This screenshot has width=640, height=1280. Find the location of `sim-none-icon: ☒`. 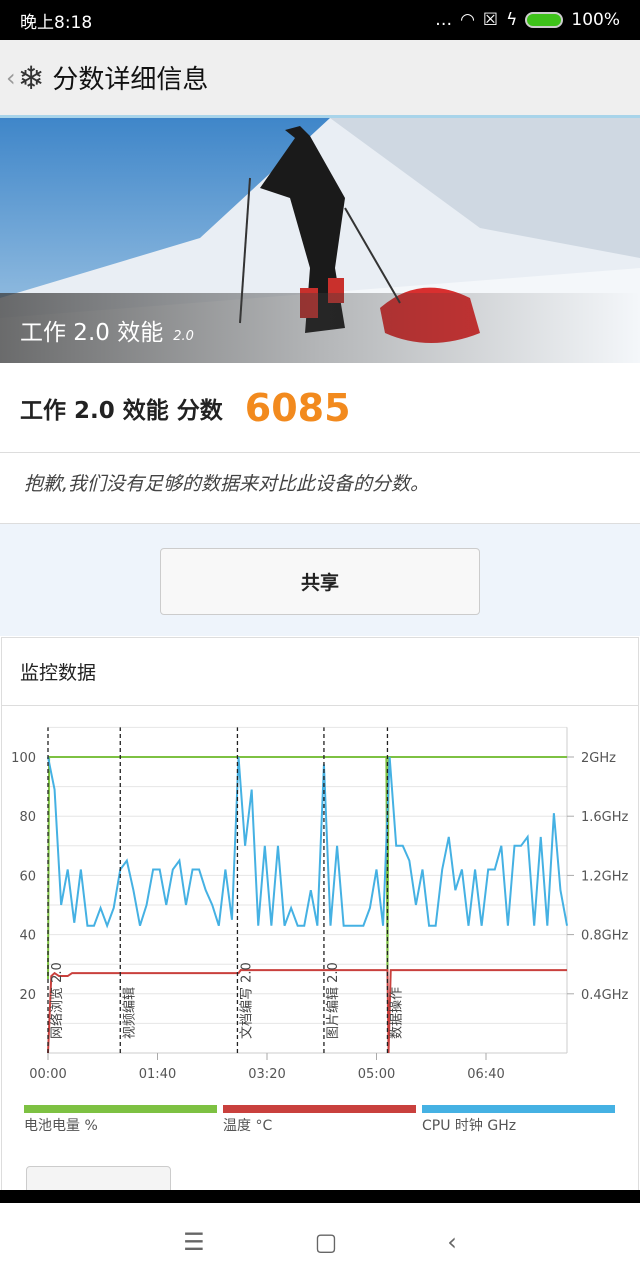

sim-none-icon: ☒ is located at coordinates (490, 20).